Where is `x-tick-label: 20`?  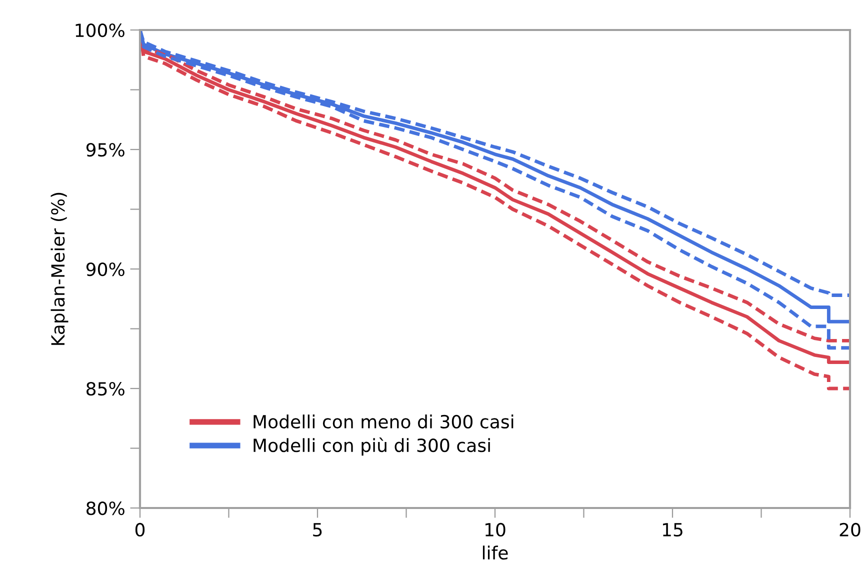
x-tick-label: 20 is located at coordinates (850, 529).